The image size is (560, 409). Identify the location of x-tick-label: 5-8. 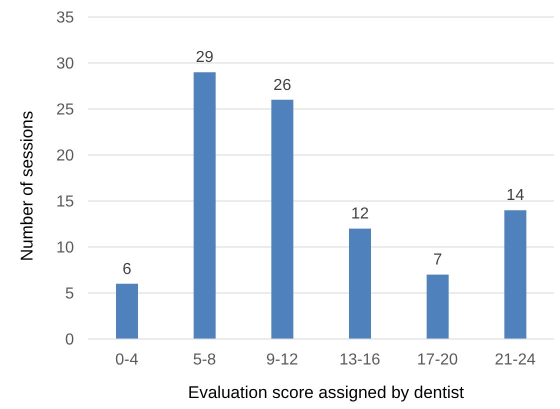
(204, 359).